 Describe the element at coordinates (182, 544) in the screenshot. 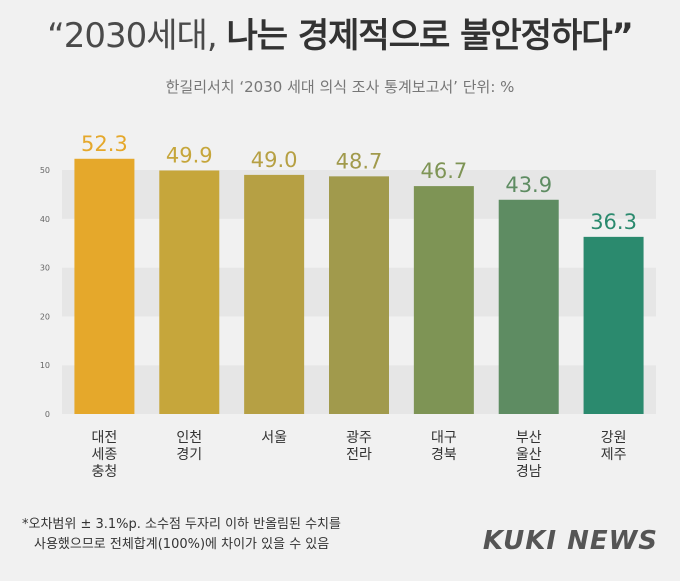

I see `footnote-line2: 사용했으므로 전체합계(100%)에 차이가 있을 수 있음` at that location.